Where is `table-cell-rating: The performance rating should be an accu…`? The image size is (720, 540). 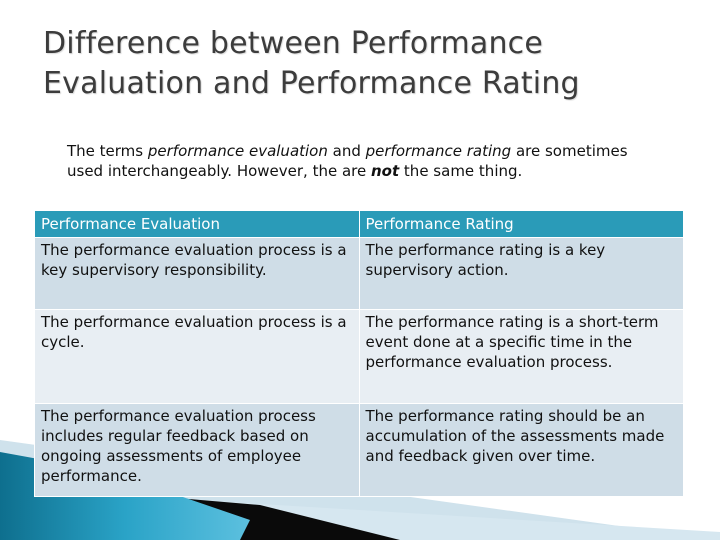 table-cell-rating: The performance rating should be an accu… is located at coordinates (521, 450).